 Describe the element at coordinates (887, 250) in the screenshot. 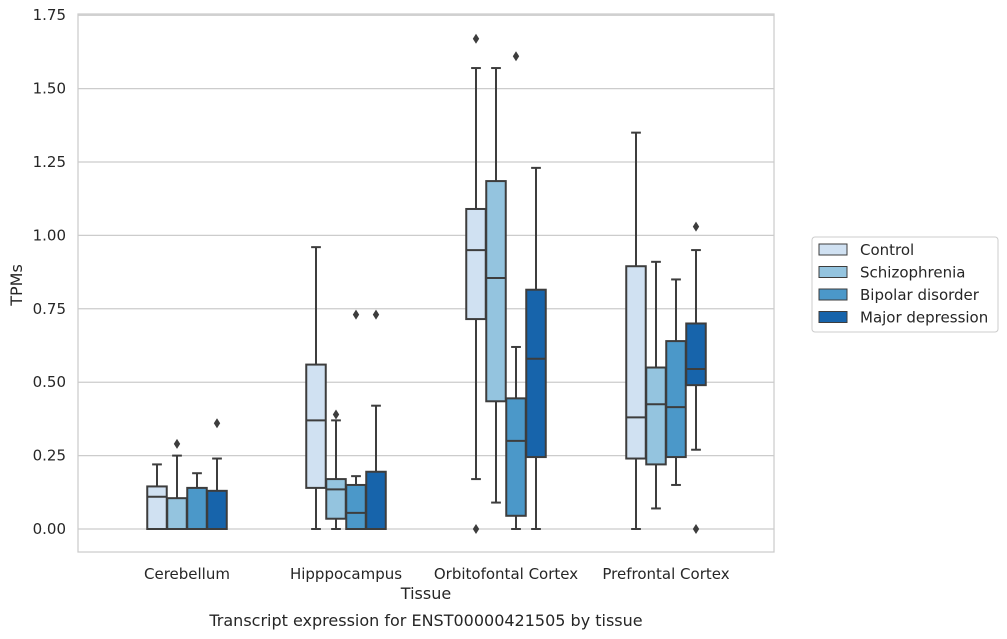

I see `legend-label-0: Control` at that location.